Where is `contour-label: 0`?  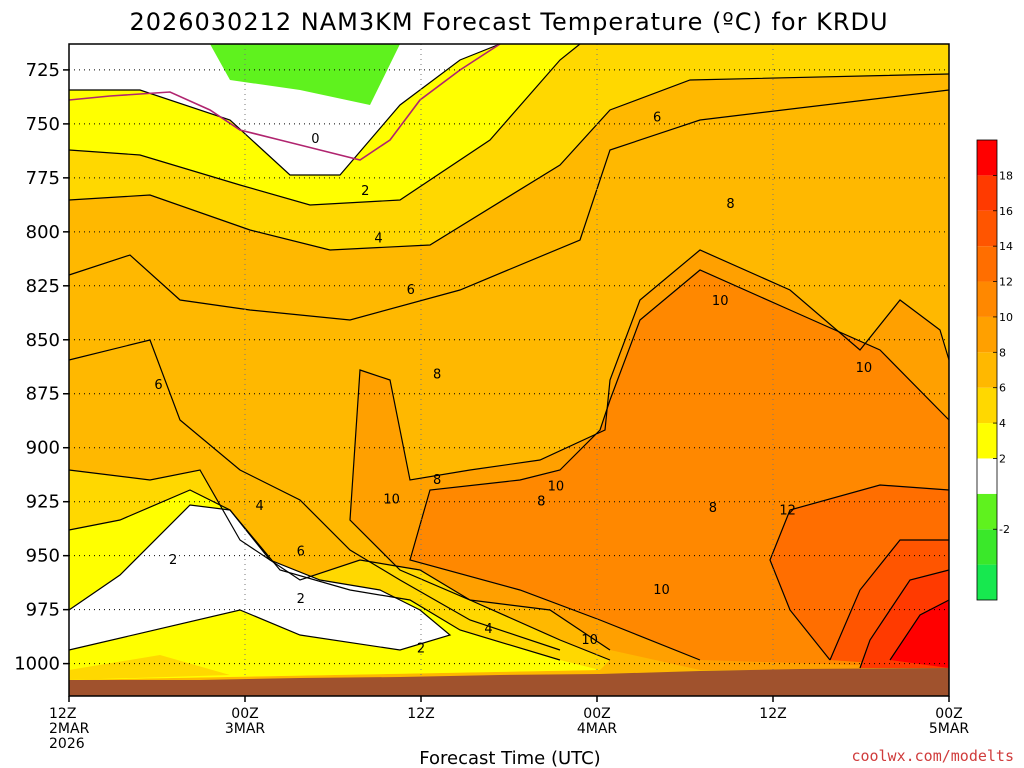
contour-label: 0 is located at coordinates (315, 139).